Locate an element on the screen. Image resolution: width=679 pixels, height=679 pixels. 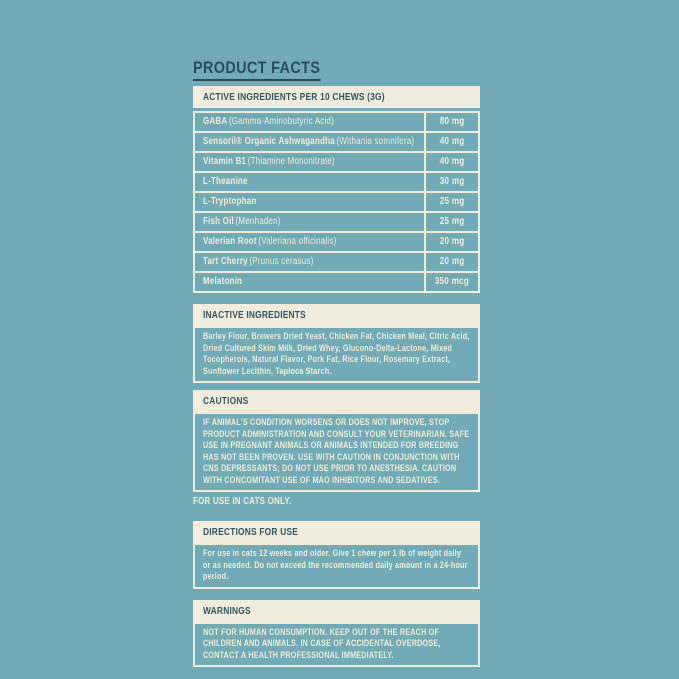
ingredient-amount: 80 mg is located at coordinates (452, 121).